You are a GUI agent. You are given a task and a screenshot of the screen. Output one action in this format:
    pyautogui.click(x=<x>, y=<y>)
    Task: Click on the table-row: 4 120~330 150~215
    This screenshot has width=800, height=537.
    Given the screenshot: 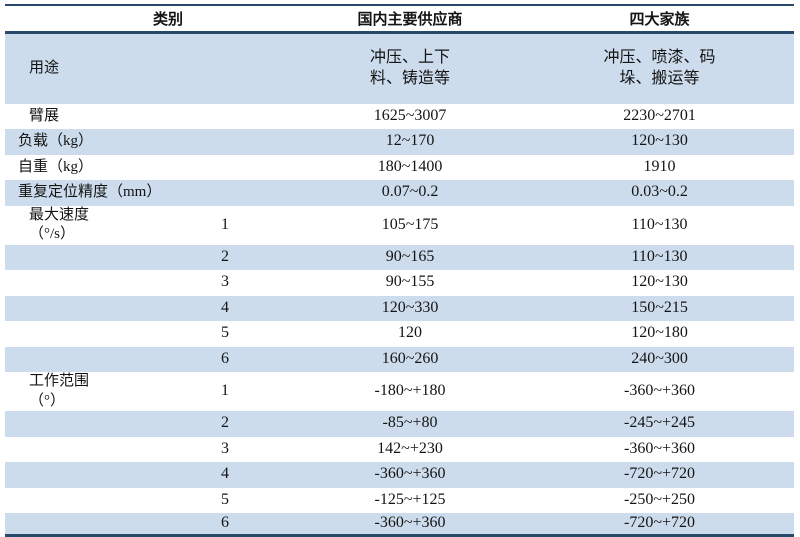 What is the action you would take?
    pyautogui.click(x=400, y=308)
    